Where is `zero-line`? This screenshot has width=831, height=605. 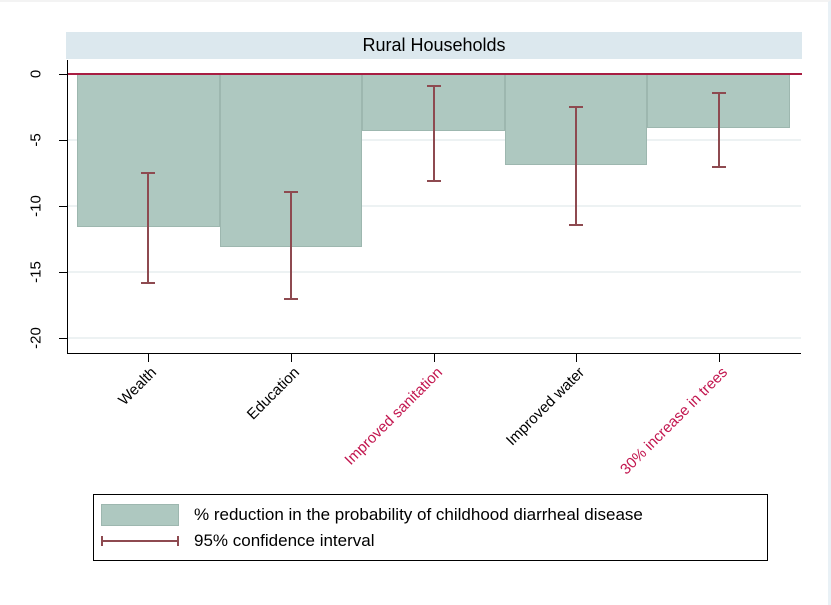 zero-line is located at coordinates (434, 74).